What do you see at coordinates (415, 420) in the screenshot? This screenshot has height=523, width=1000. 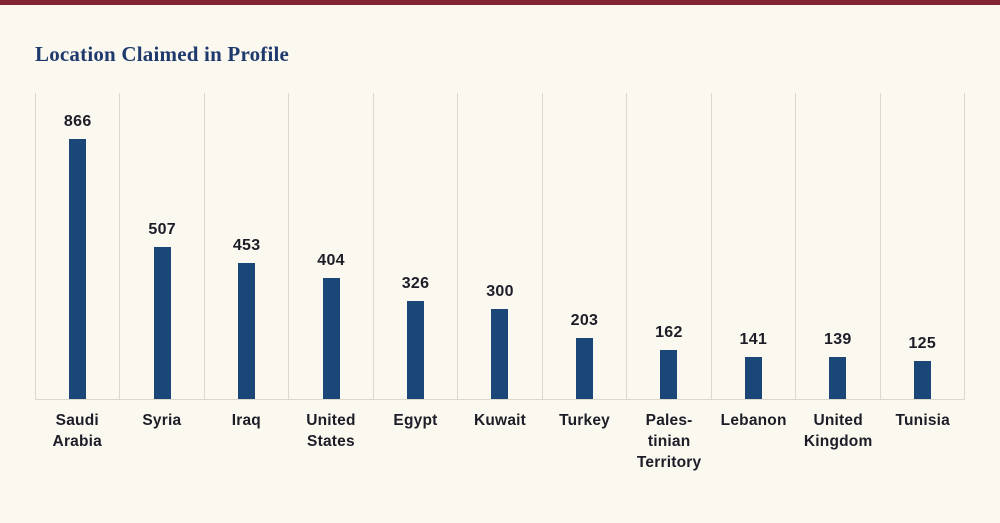 I see `category-label: Egypt` at bounding box center [415, 420].